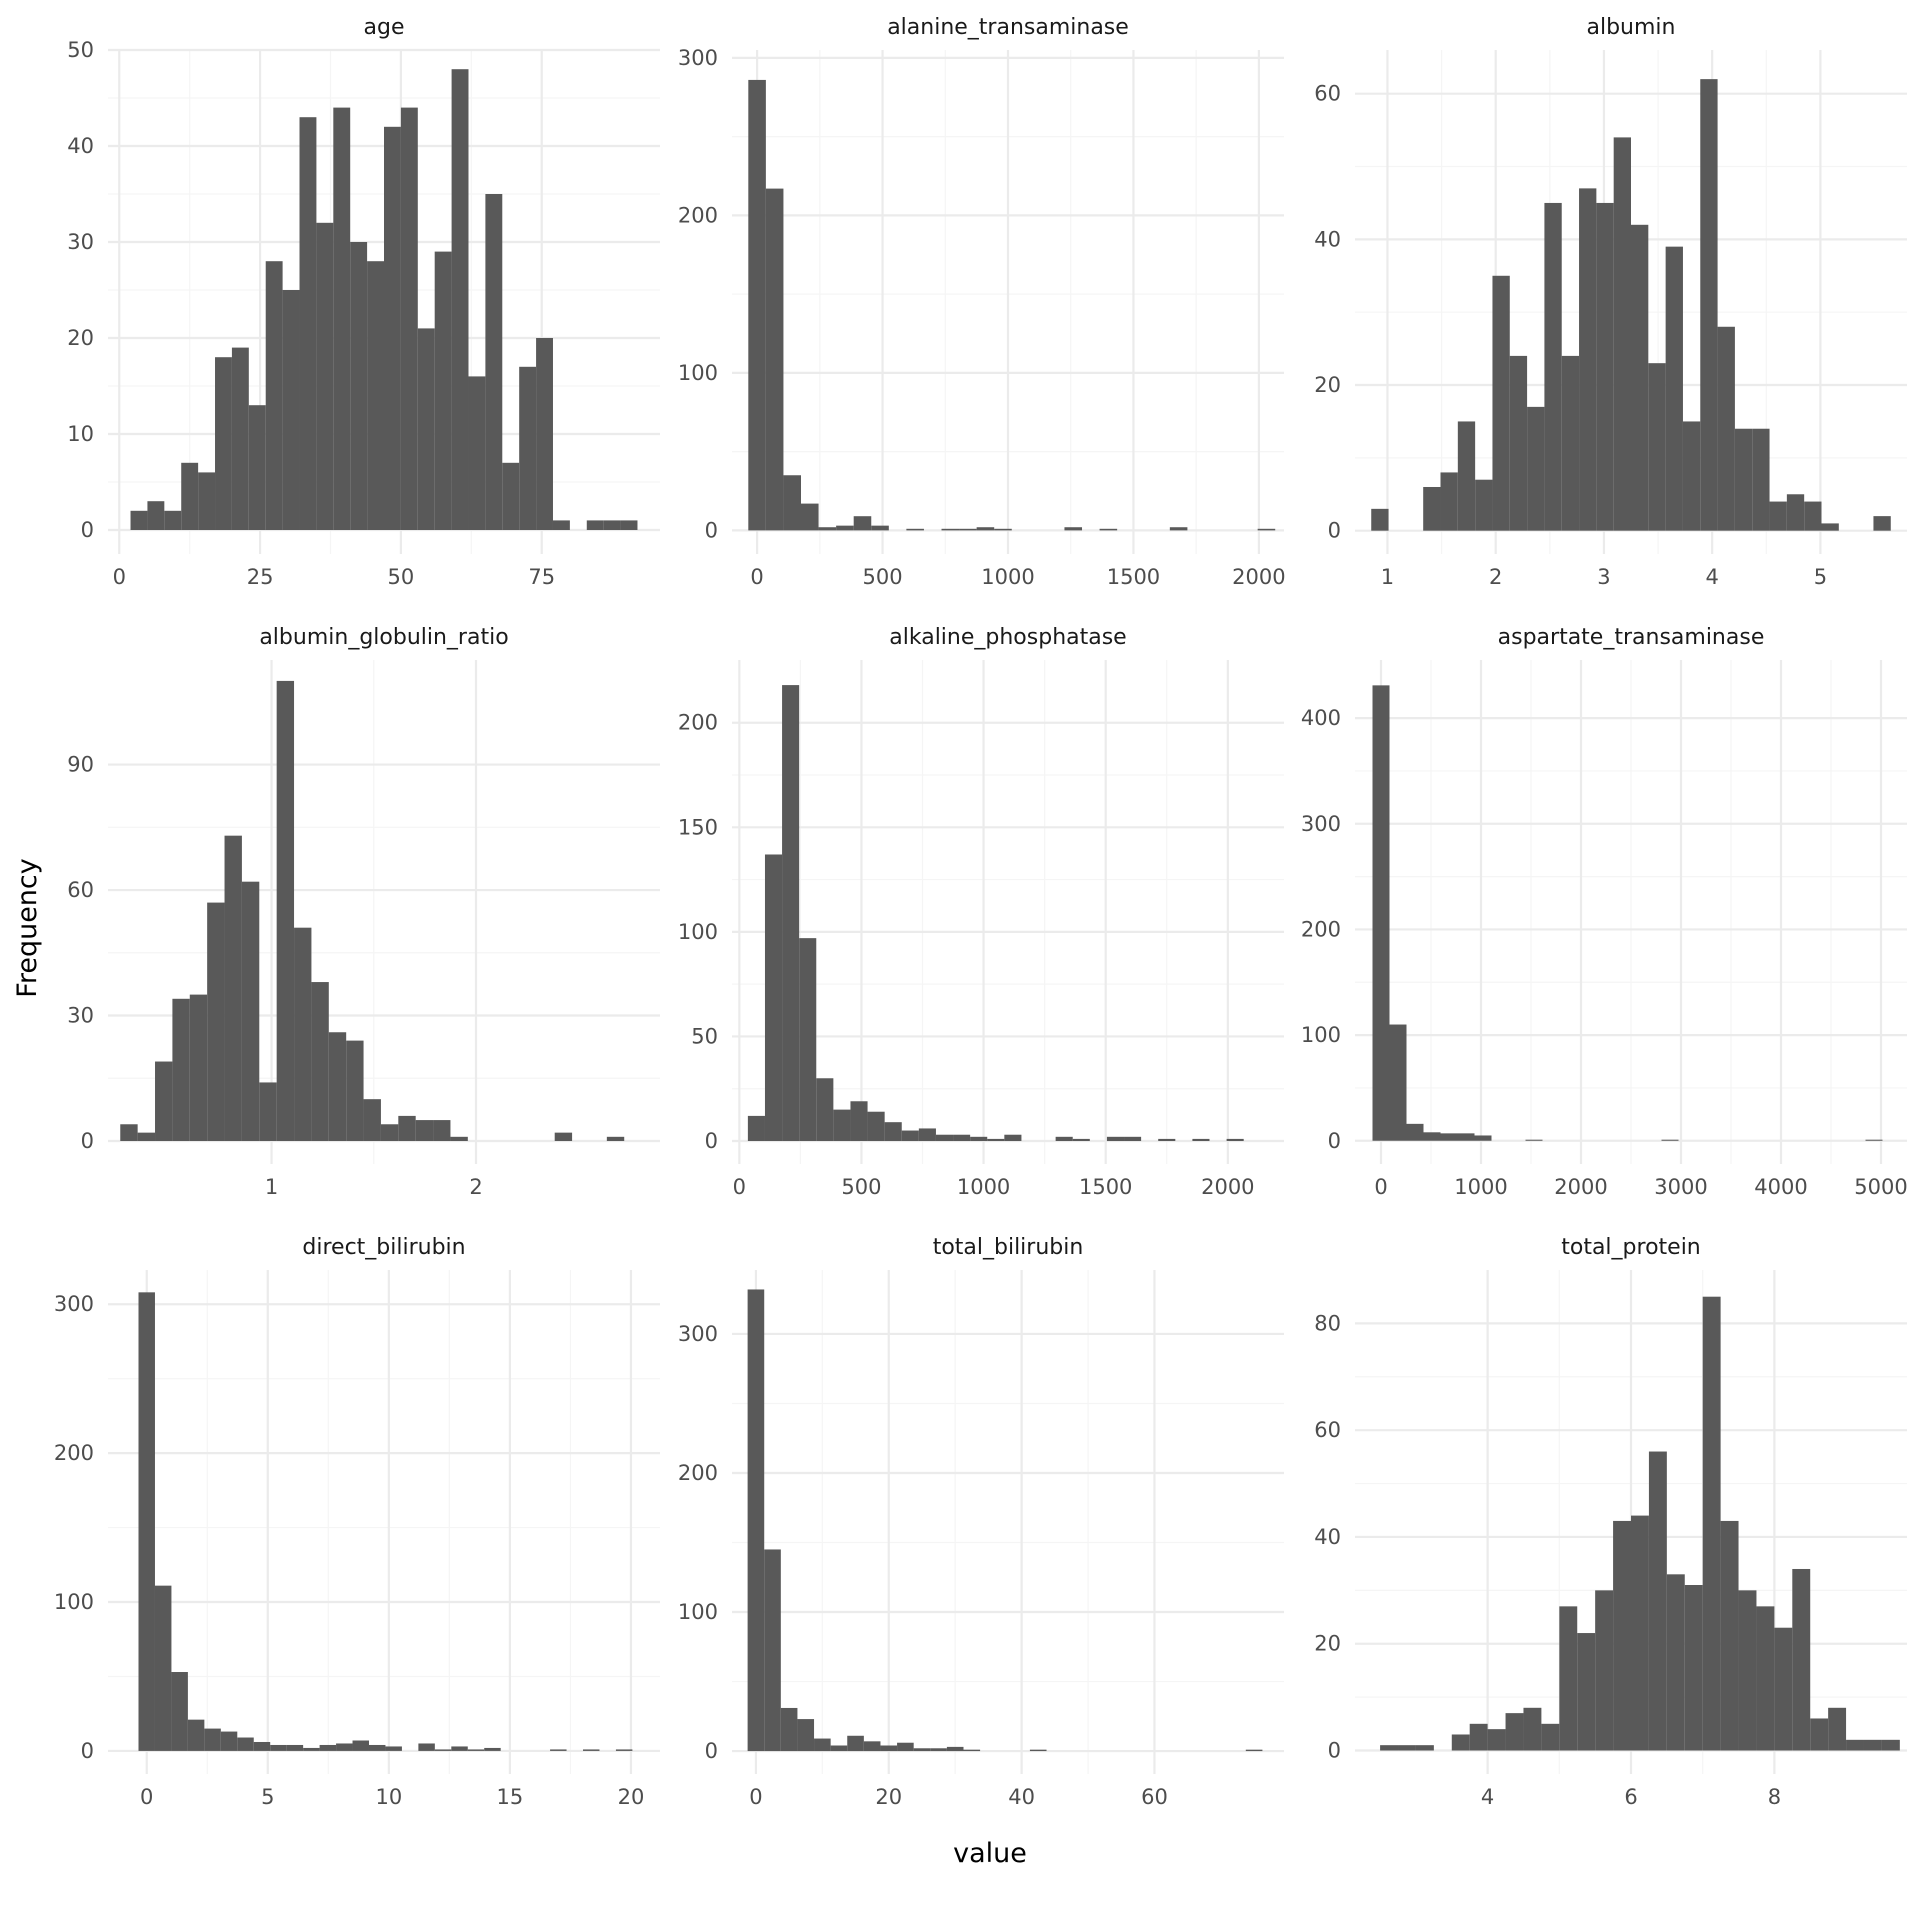  I want to click on panel-age: age 0 25 50 75 0 10 20 30 40 50, so click(363, 302).